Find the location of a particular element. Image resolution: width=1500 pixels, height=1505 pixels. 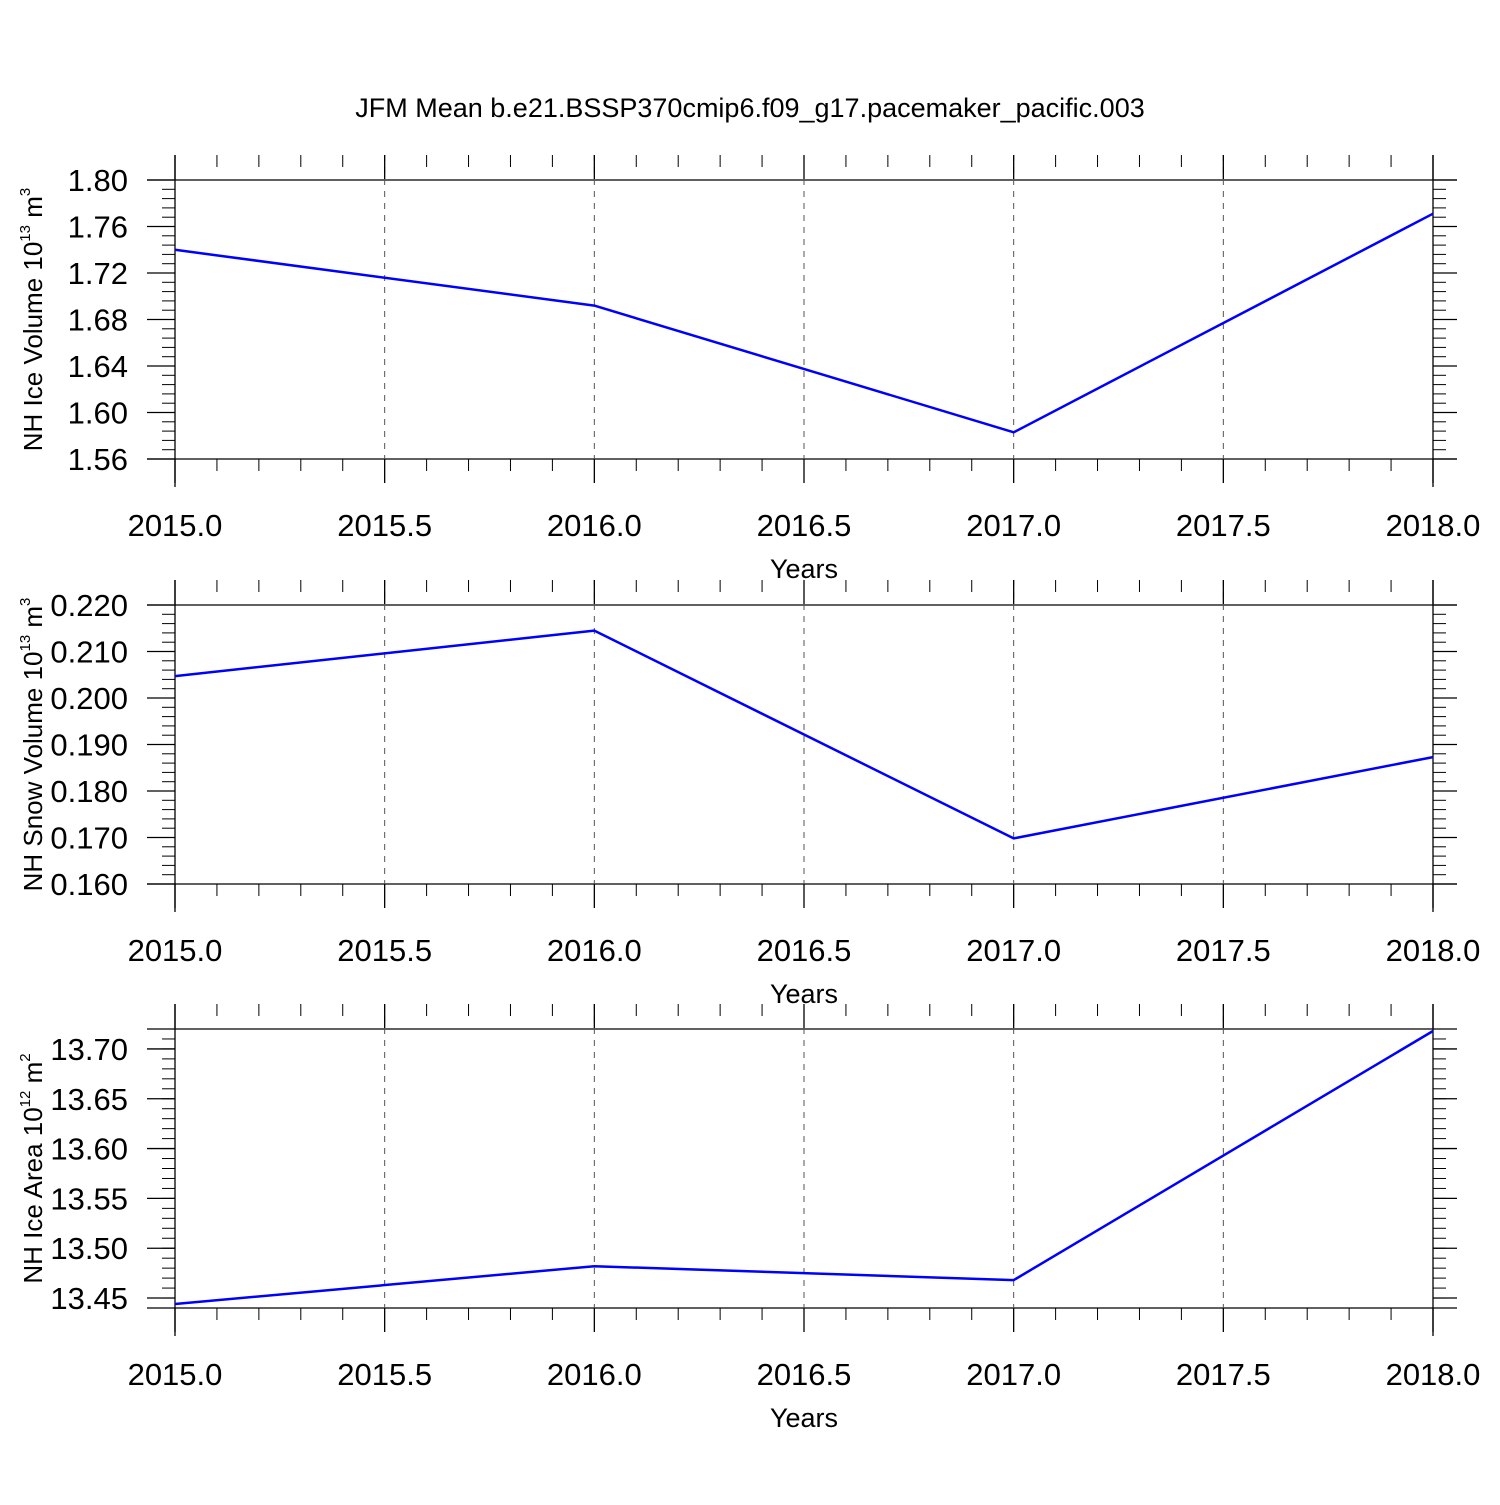

y-tick-label: 1.68 is located at coordinates (98, 320).